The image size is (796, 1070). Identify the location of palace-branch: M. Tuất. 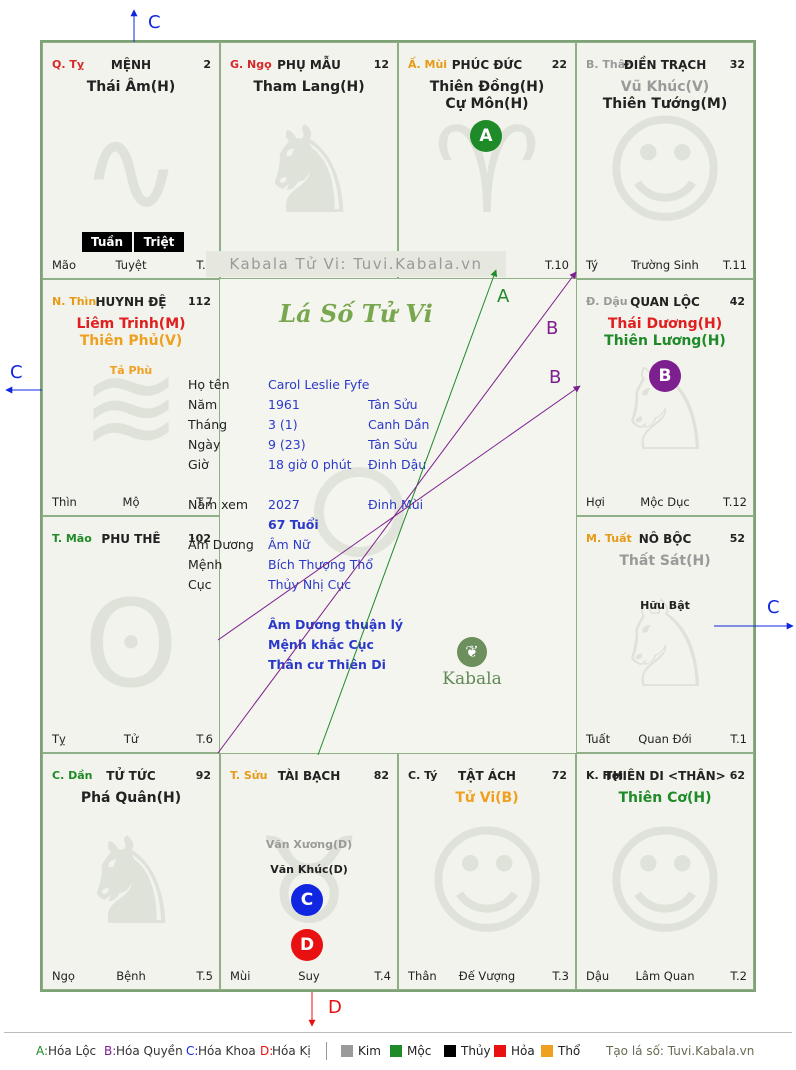
(609, 538).